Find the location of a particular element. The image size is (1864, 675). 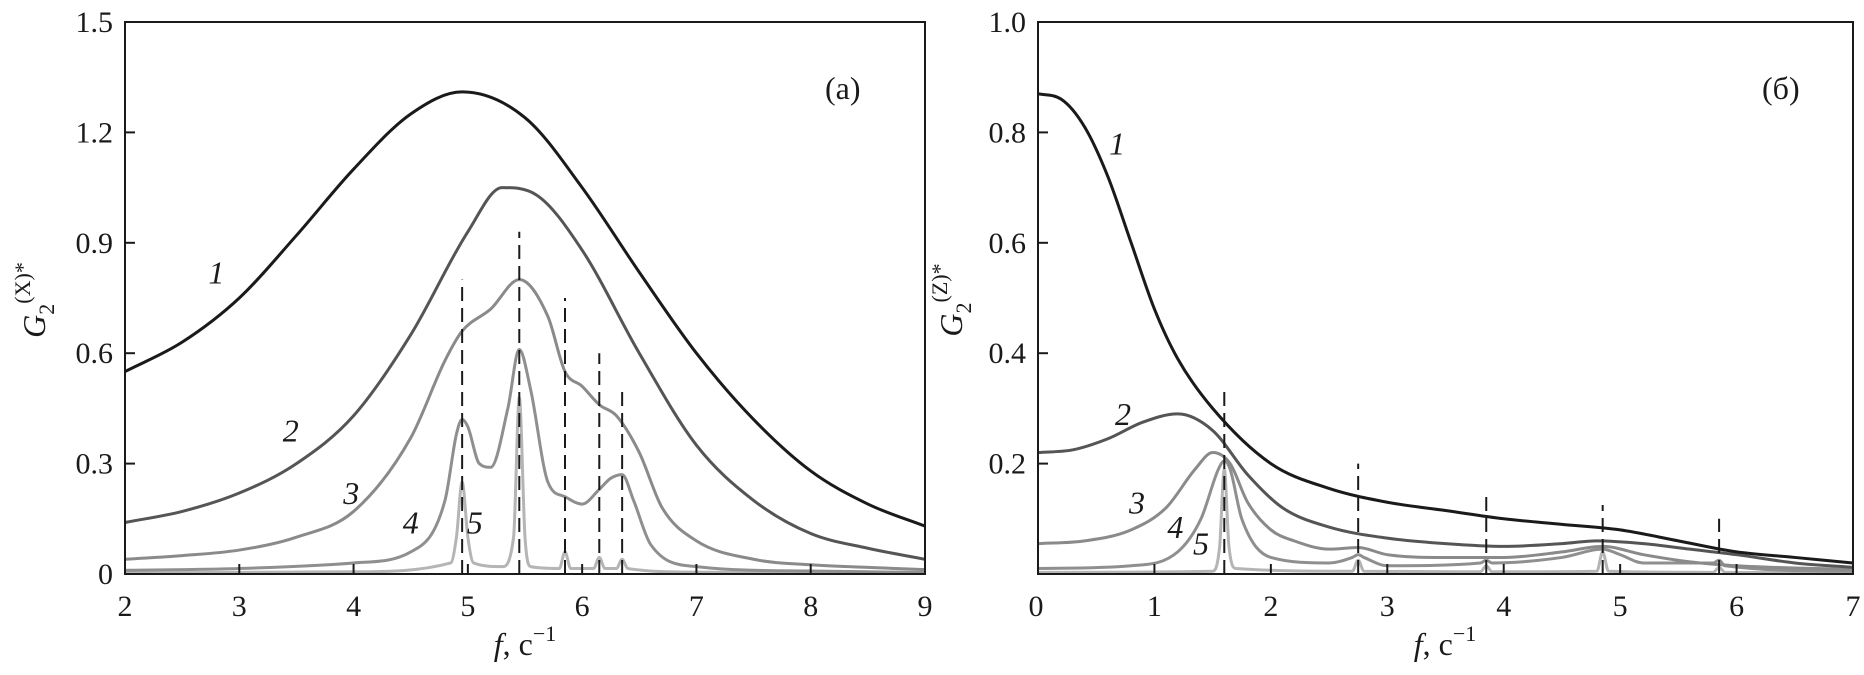

panel-a-curve-label-1: 1 is located at coordinates (216, 272).